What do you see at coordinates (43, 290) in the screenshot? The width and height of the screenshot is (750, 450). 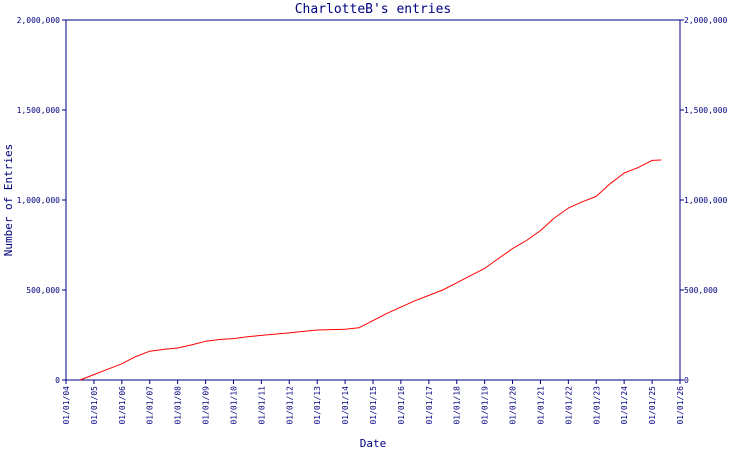 I see `y-tick-label-left: 500,000` at bounding box center [43, 290].